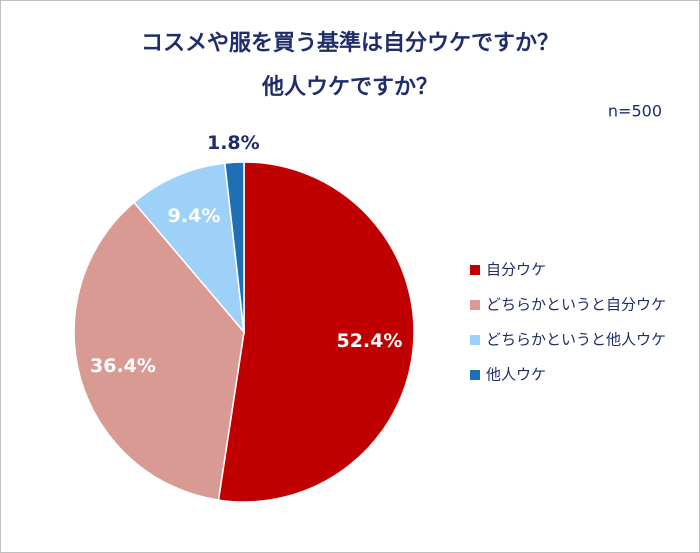 This screenshot has width=700, height=553. I want to click on legend-label: どちらかというと他人ウケ, so click(576, 340).